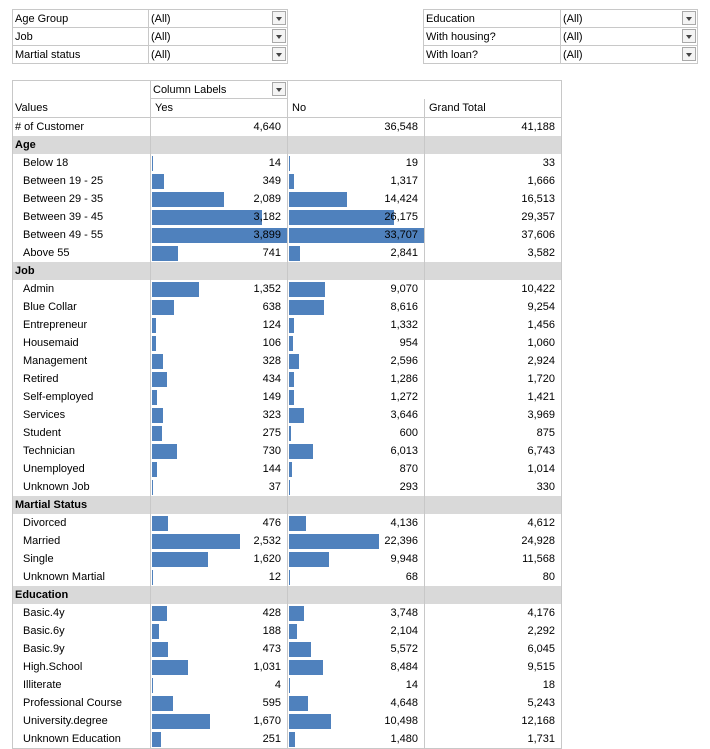 The image size is (710, 749). I want to click on filter-row: Age Group (All), so click(150, 18).